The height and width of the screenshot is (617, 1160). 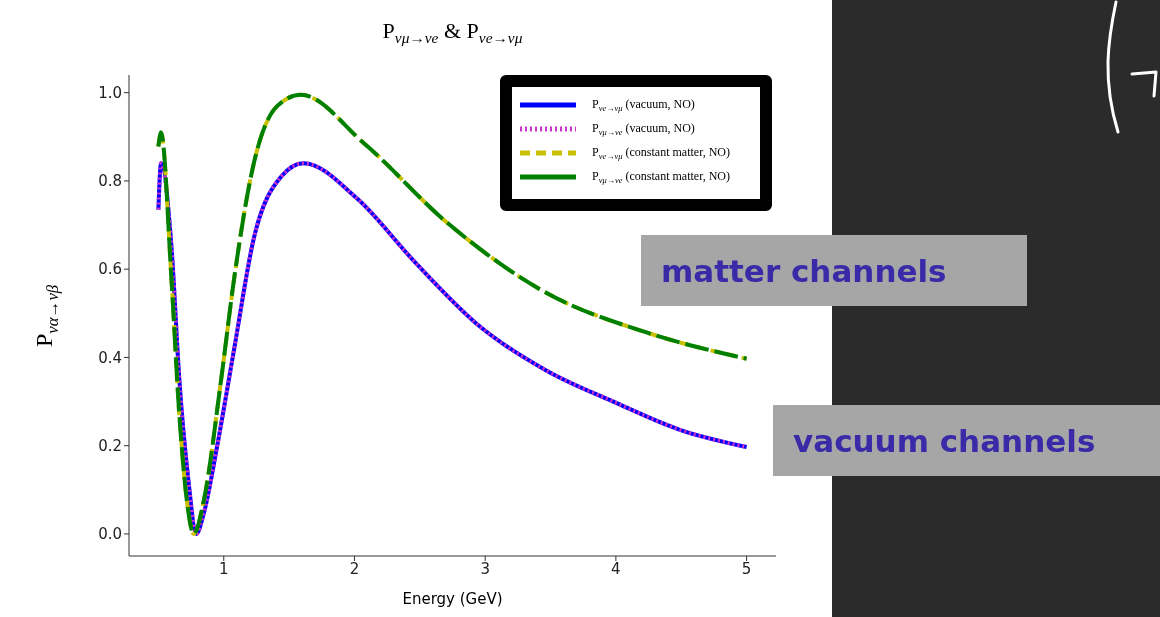 What do you see at coordinates (110, 269) in the screenshot?
I see `y-tick-label: 0.6` at bounding box center [110, 269].